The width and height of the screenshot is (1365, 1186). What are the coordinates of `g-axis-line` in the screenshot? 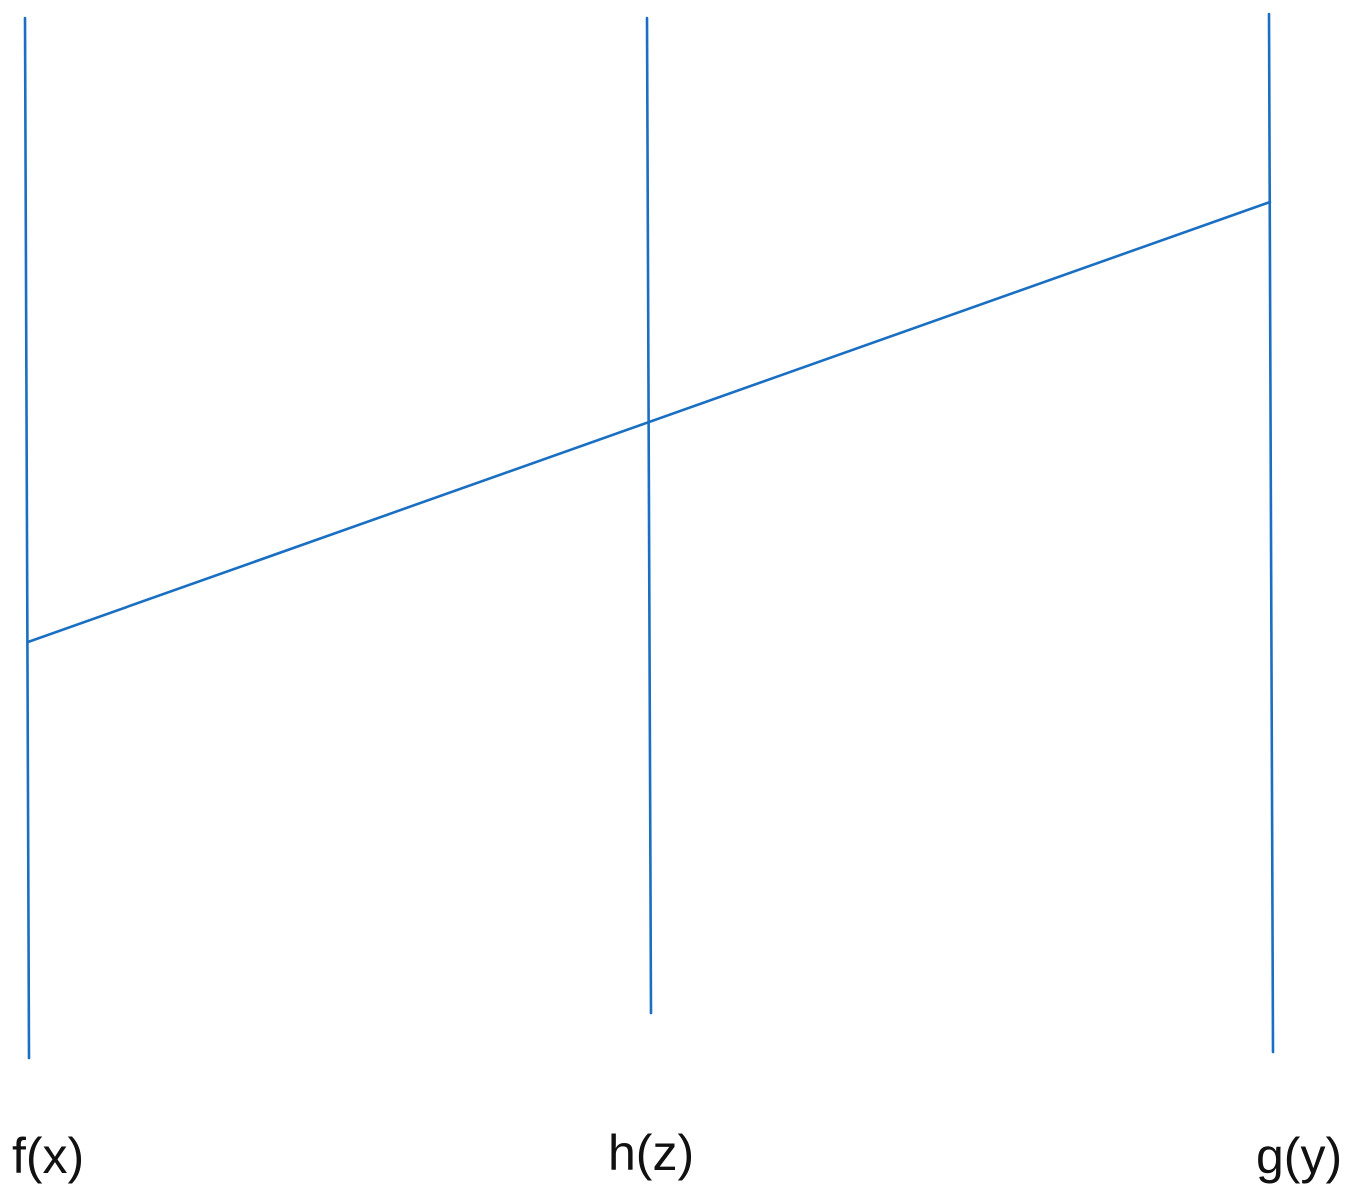 It's located at (1271, 533).